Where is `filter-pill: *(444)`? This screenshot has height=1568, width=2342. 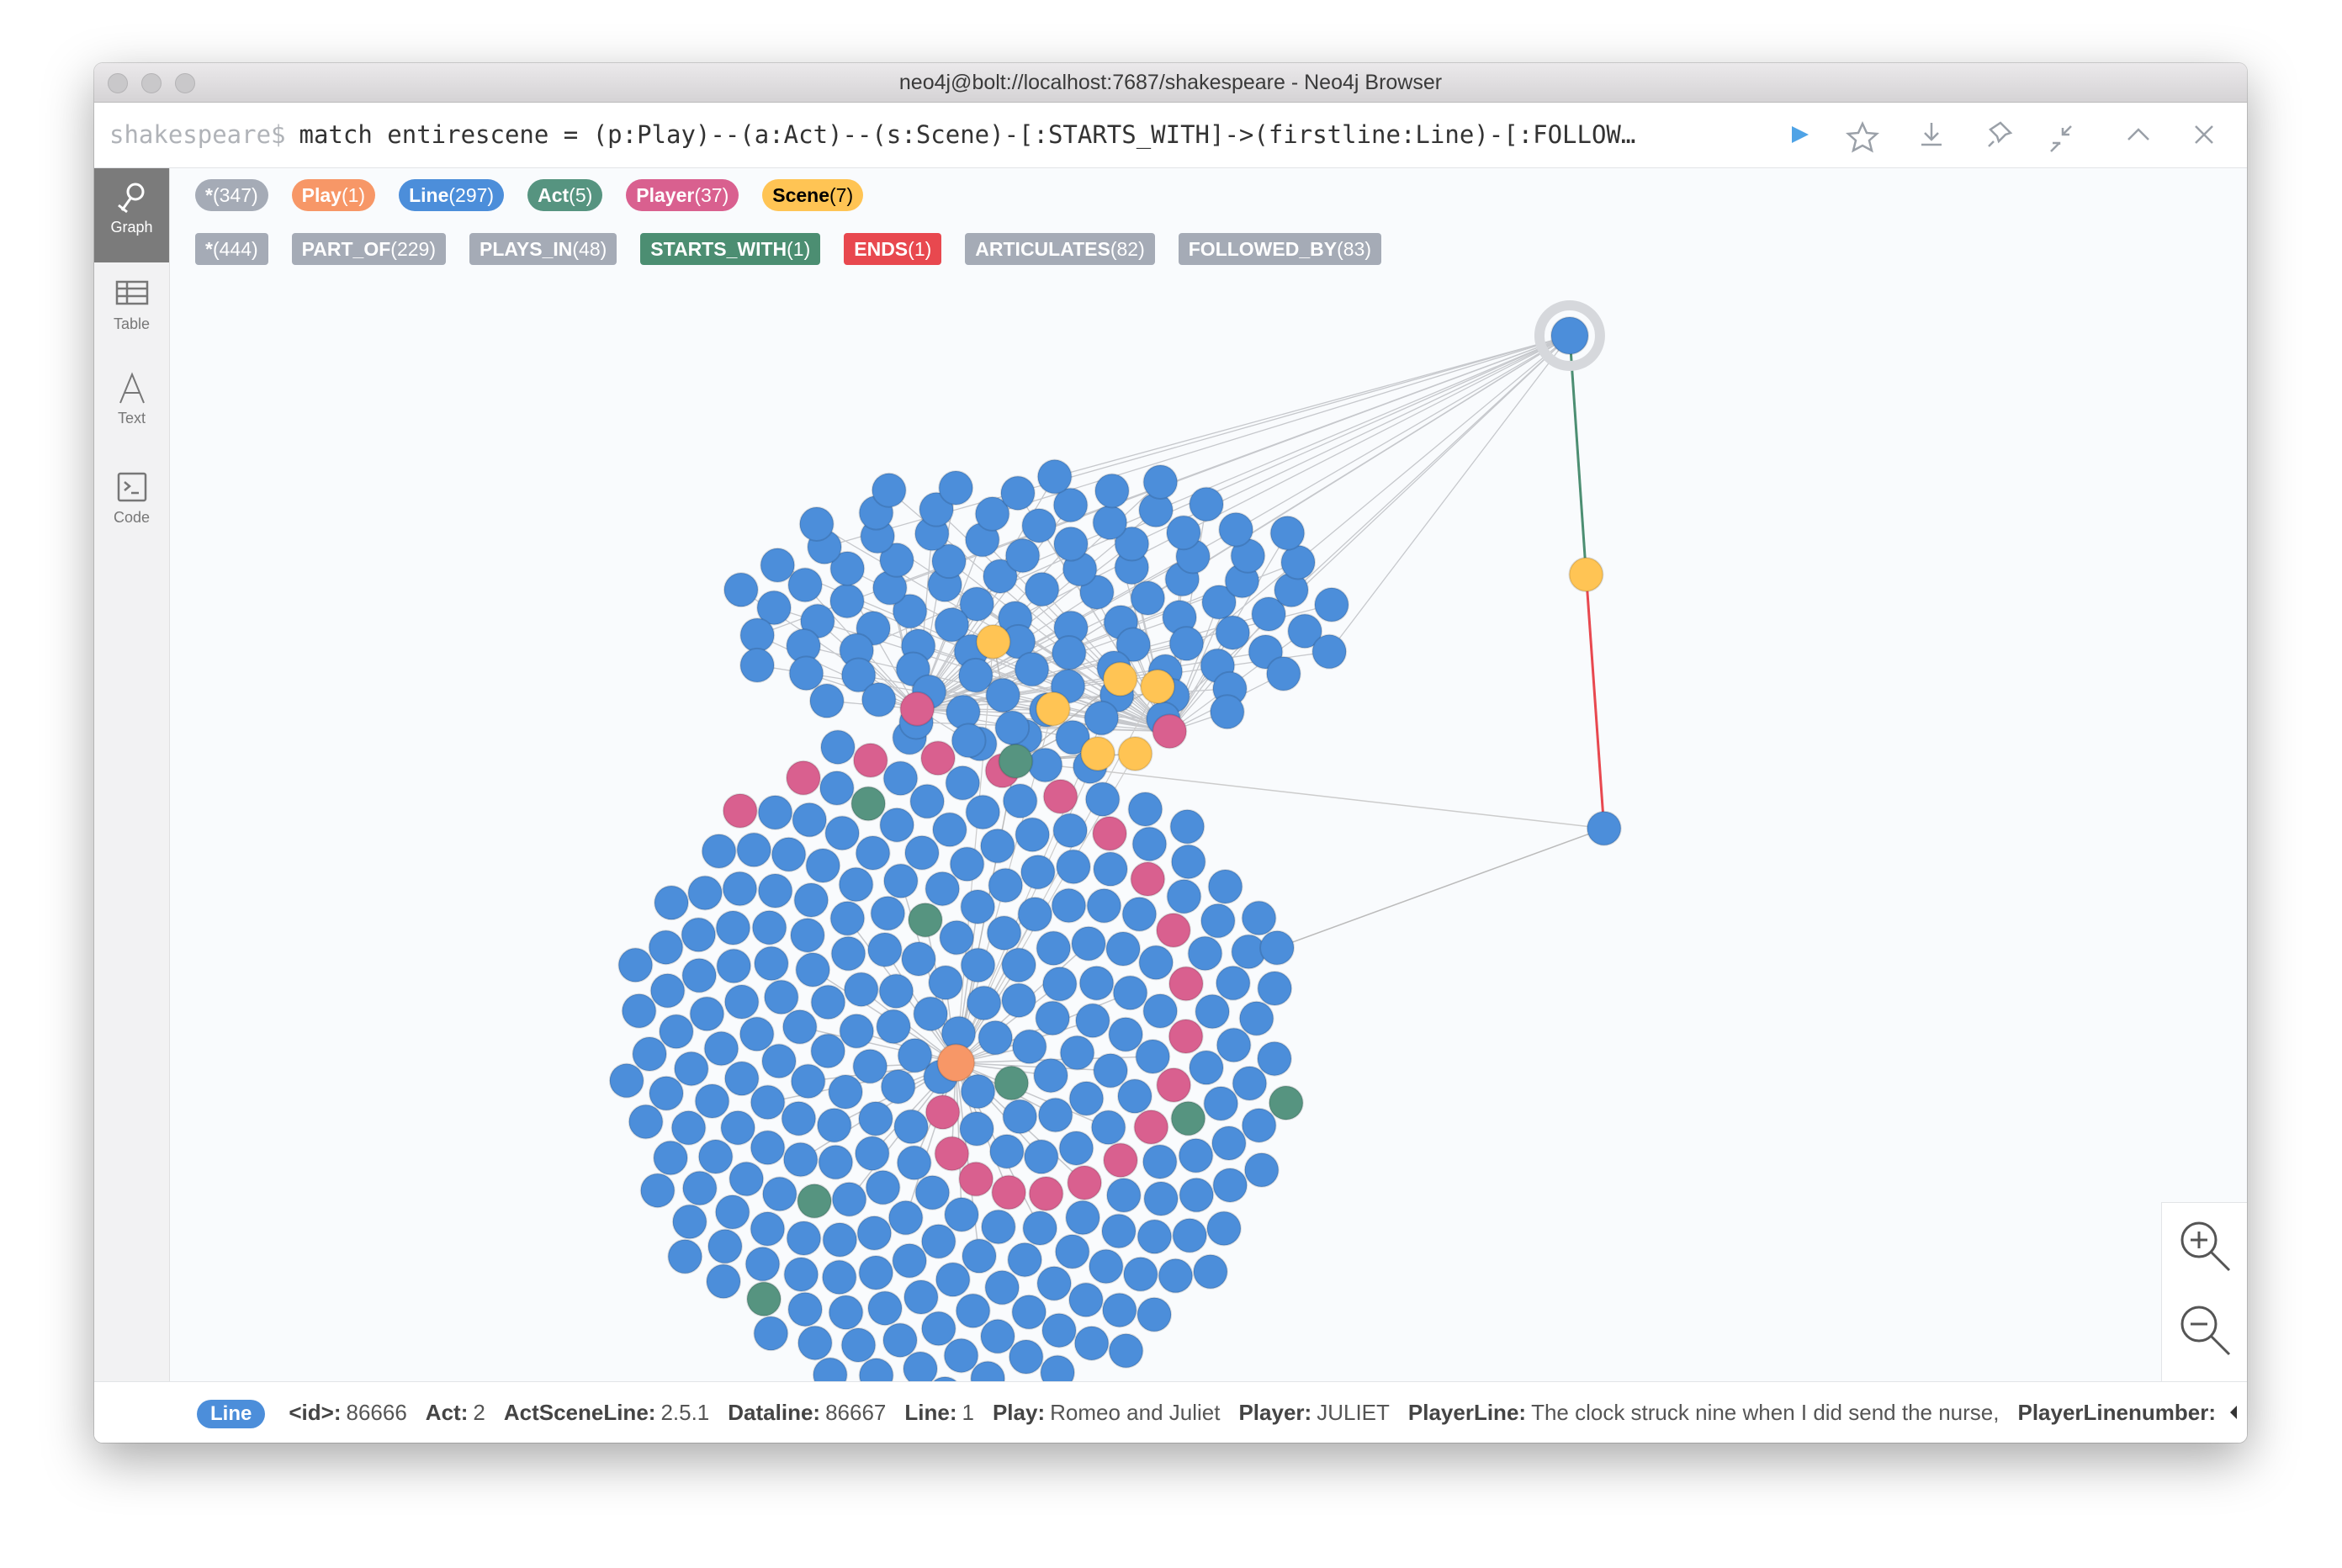
filter-pill: *(444) is located at coordinates (231, 249).